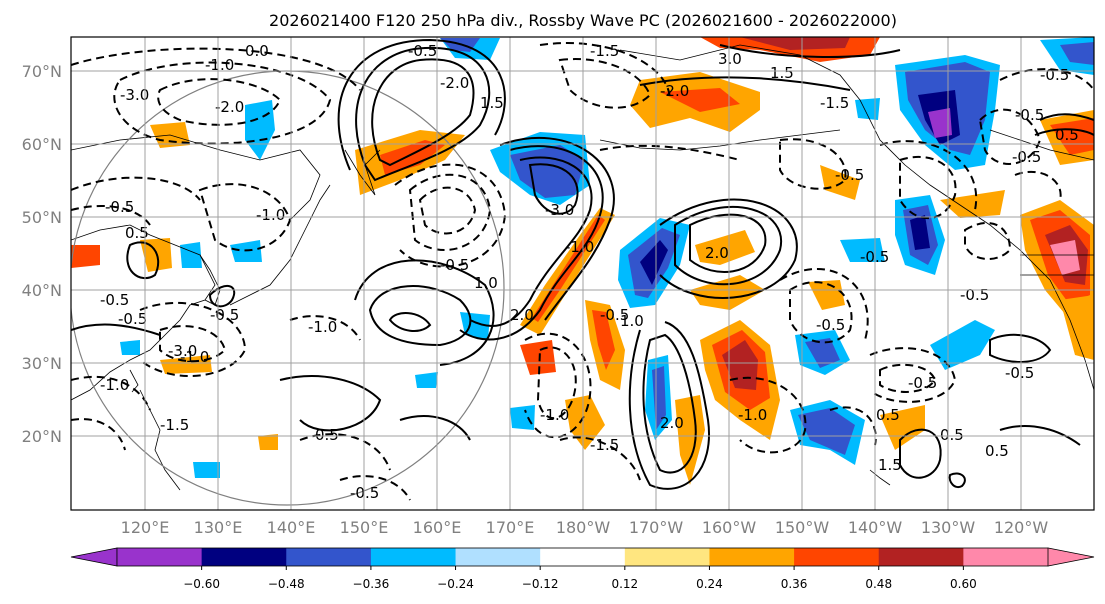  What do you see at coordinates (362, 172) in the screenshot?
I see `coast-kamchatka` at bounding box center [362, 172].